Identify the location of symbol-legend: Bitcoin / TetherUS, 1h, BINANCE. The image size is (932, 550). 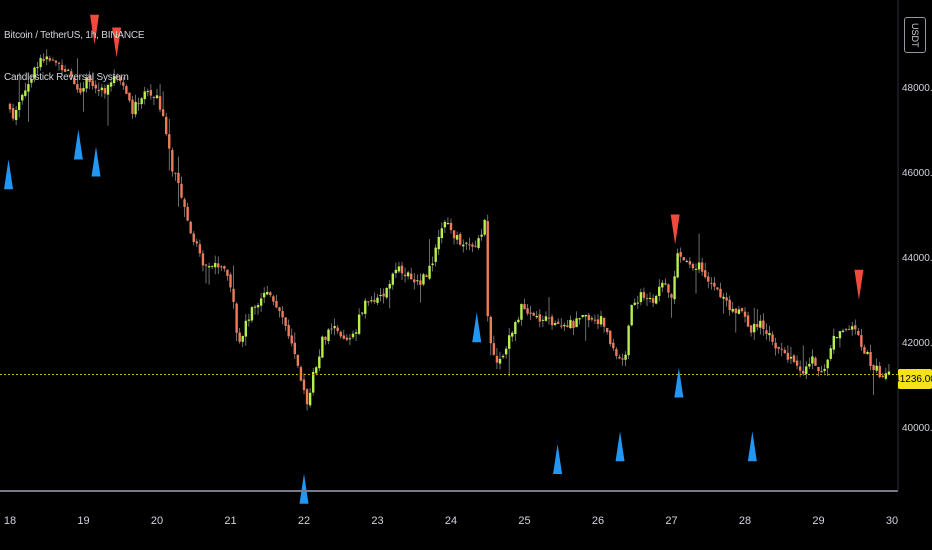
(74, 35).